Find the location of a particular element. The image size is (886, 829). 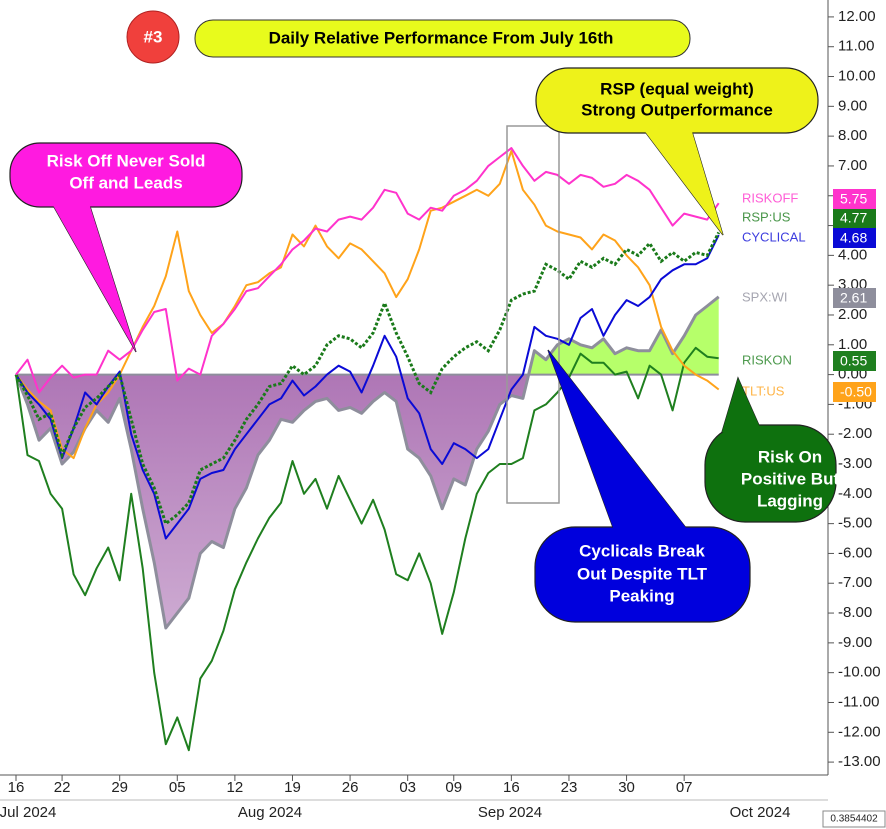

callout-text: Cyclicals Break is located at coordinates (642, 550).